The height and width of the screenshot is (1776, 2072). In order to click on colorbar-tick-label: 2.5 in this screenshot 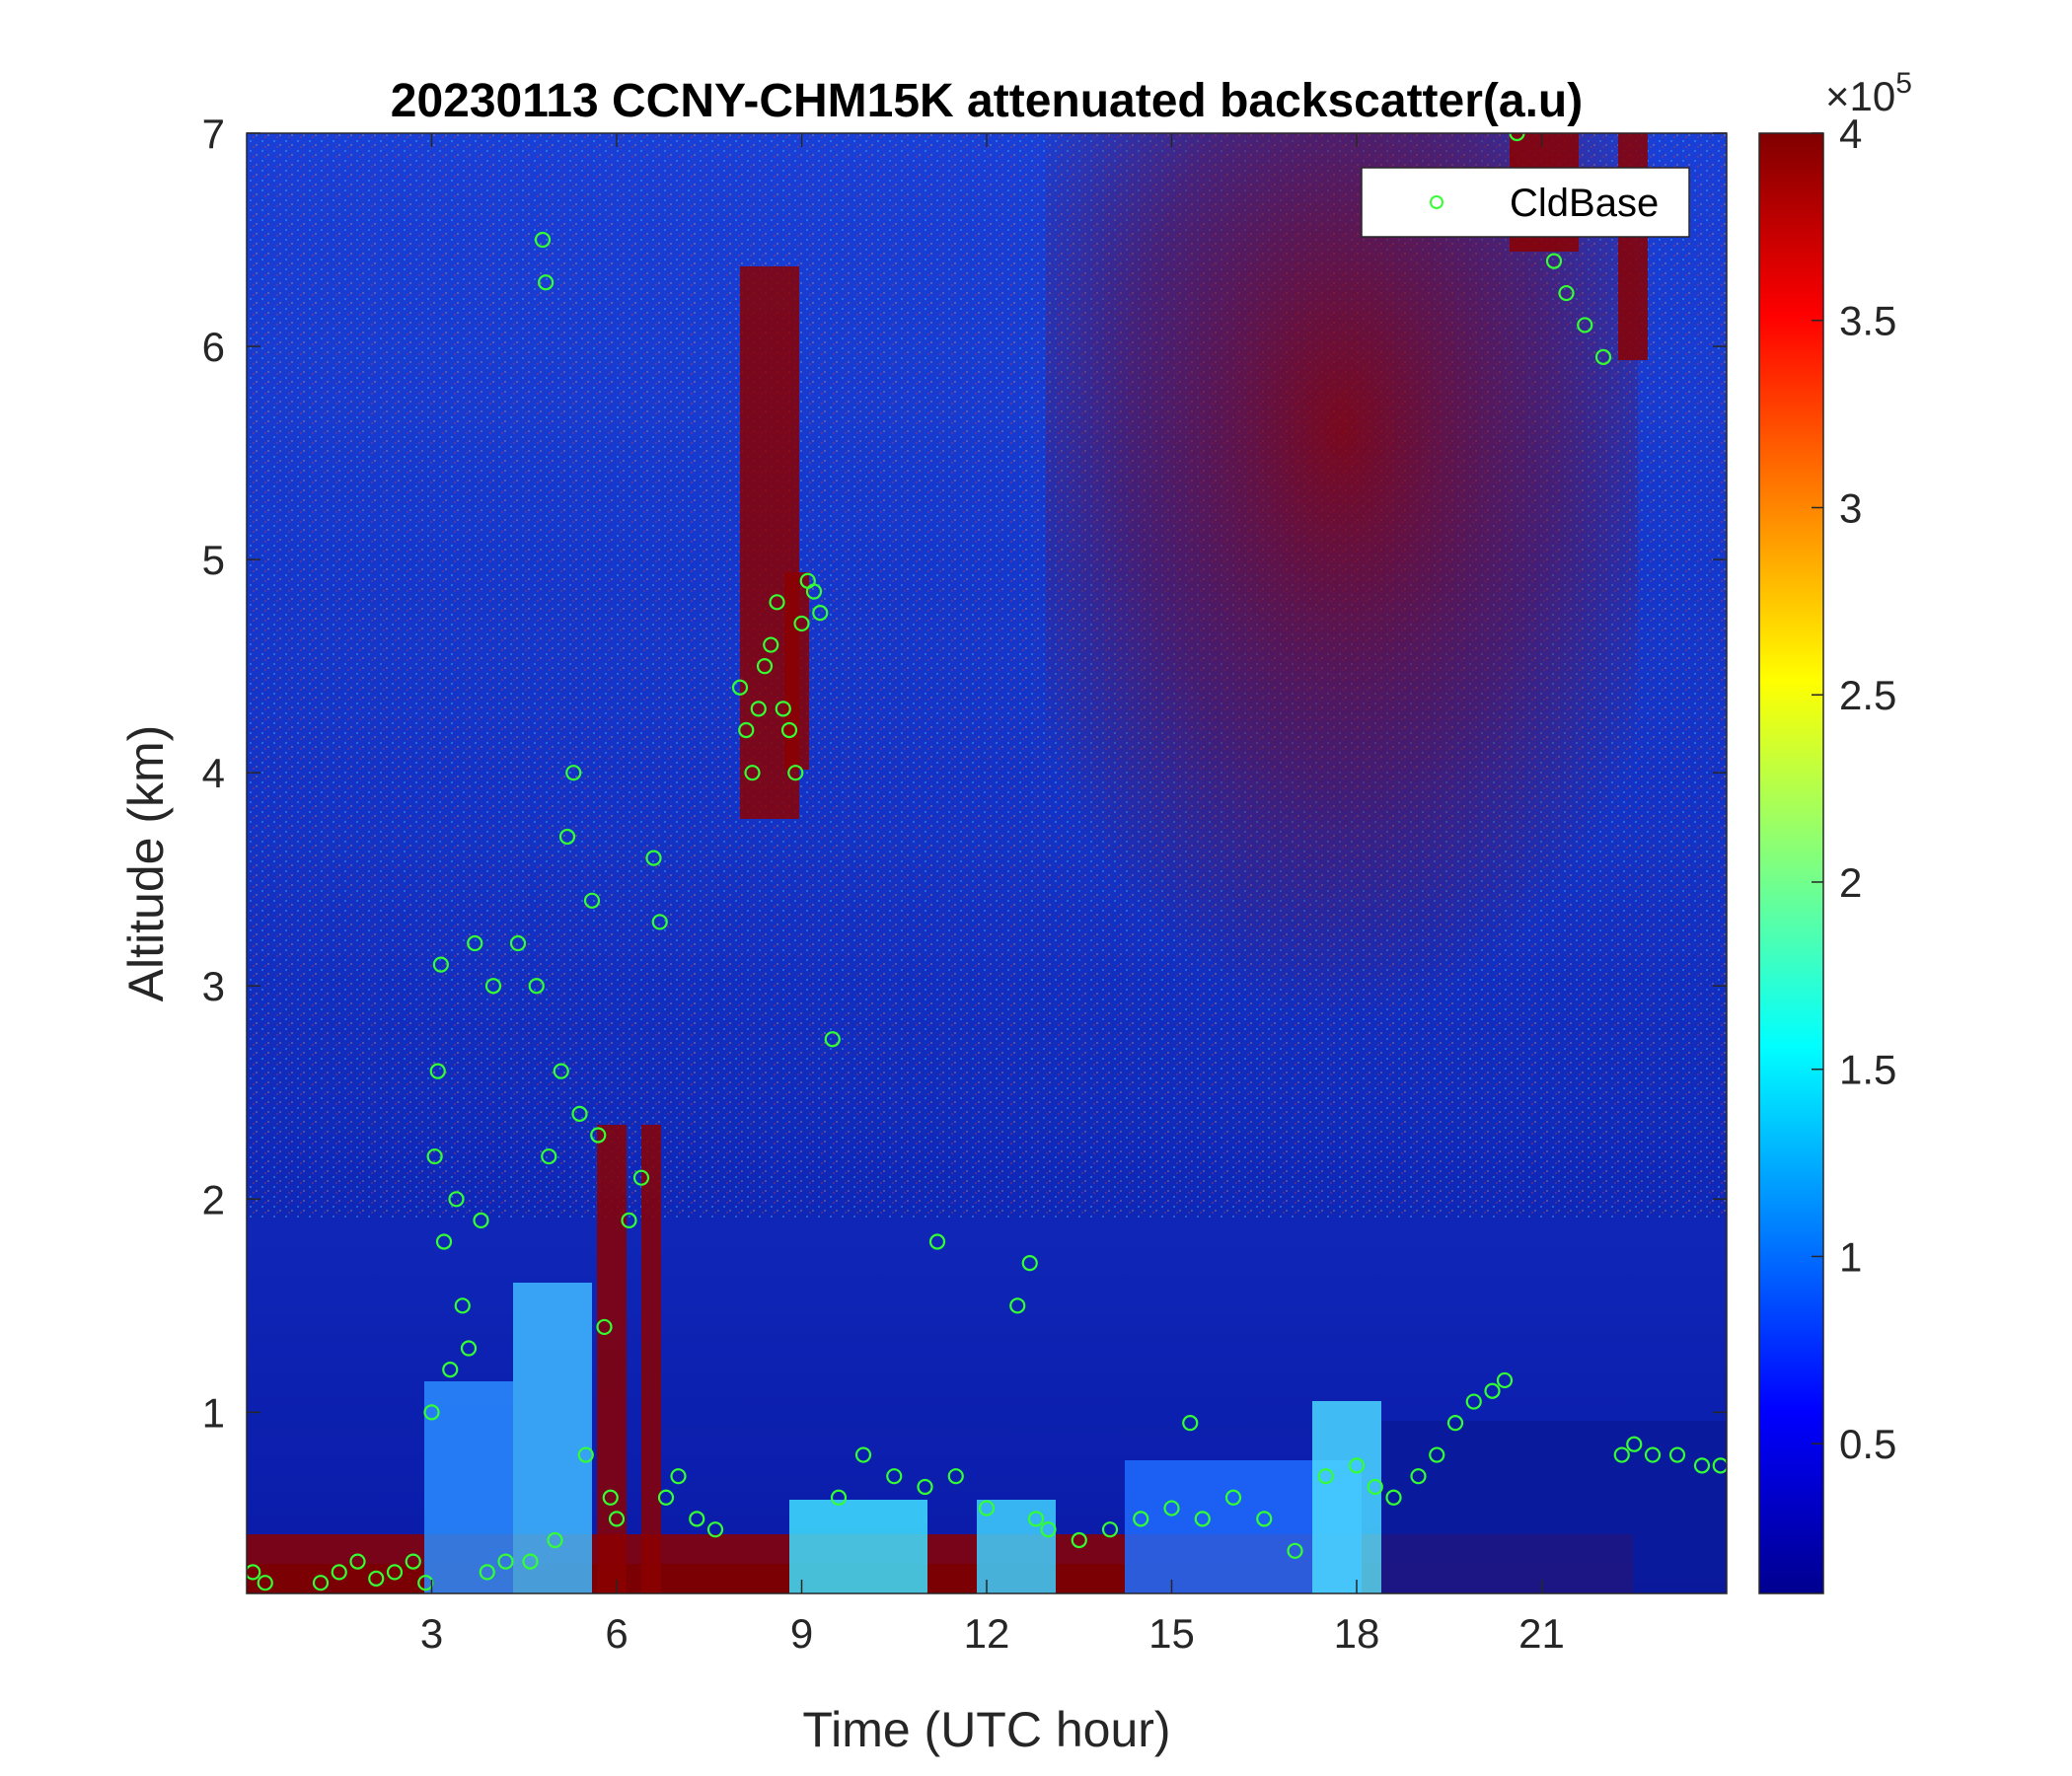, I will do `click(1868, 695)`.